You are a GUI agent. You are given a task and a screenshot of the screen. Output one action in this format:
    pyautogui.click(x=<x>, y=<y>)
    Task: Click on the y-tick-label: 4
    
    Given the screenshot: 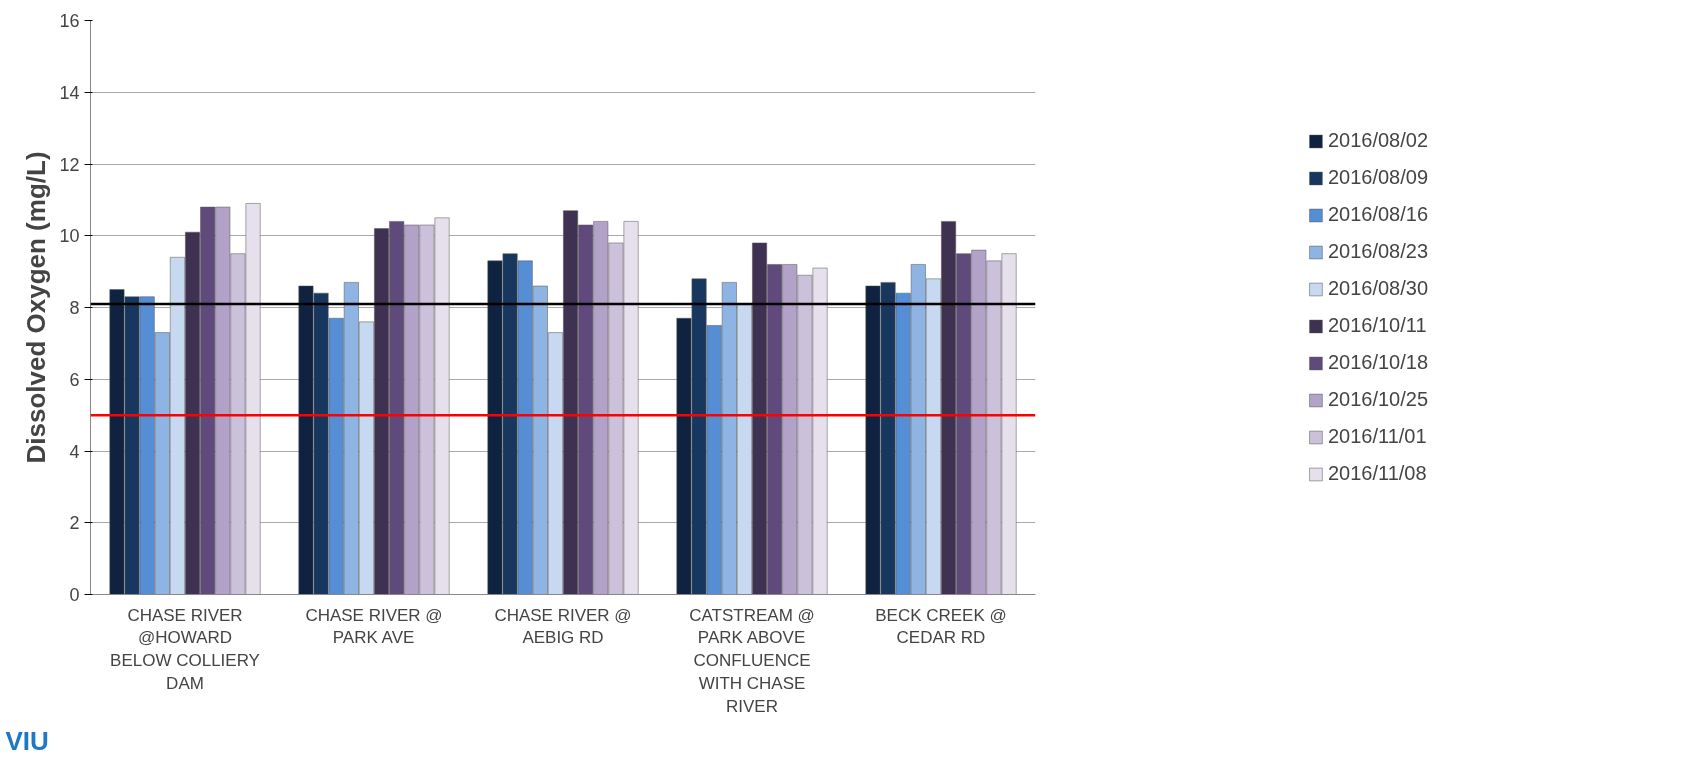 What is the action you would take?
    pyautogui.click(x=74, y=451)
    